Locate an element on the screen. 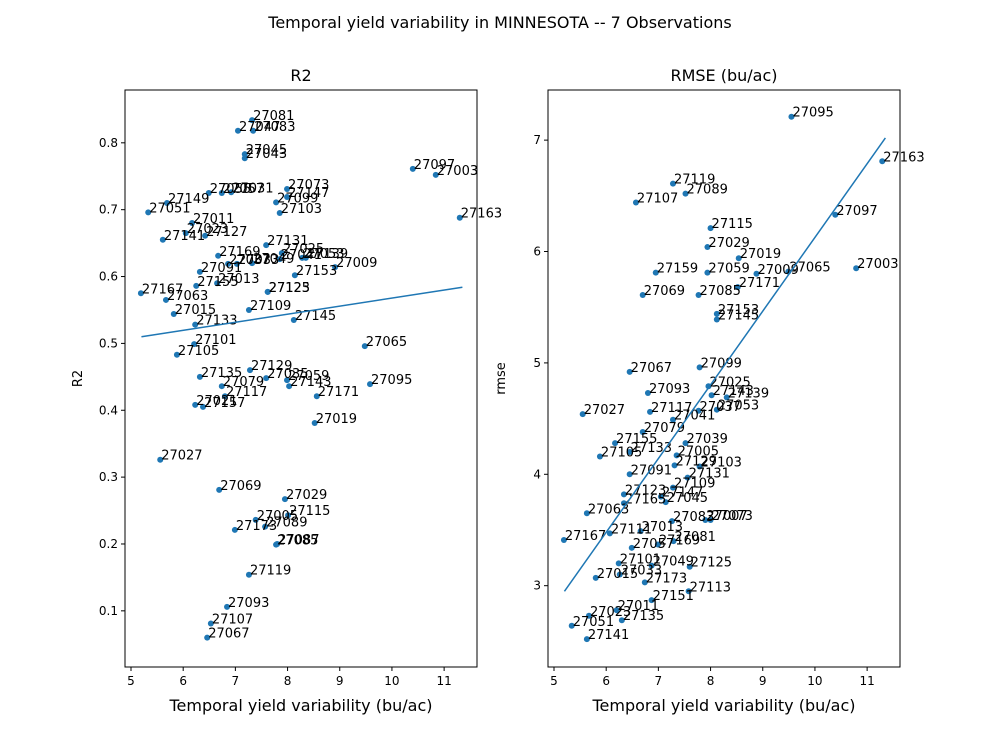 The height and width of the screenshot is (750, 1000). point-label: 27019 is located at coordinates (336, 419).